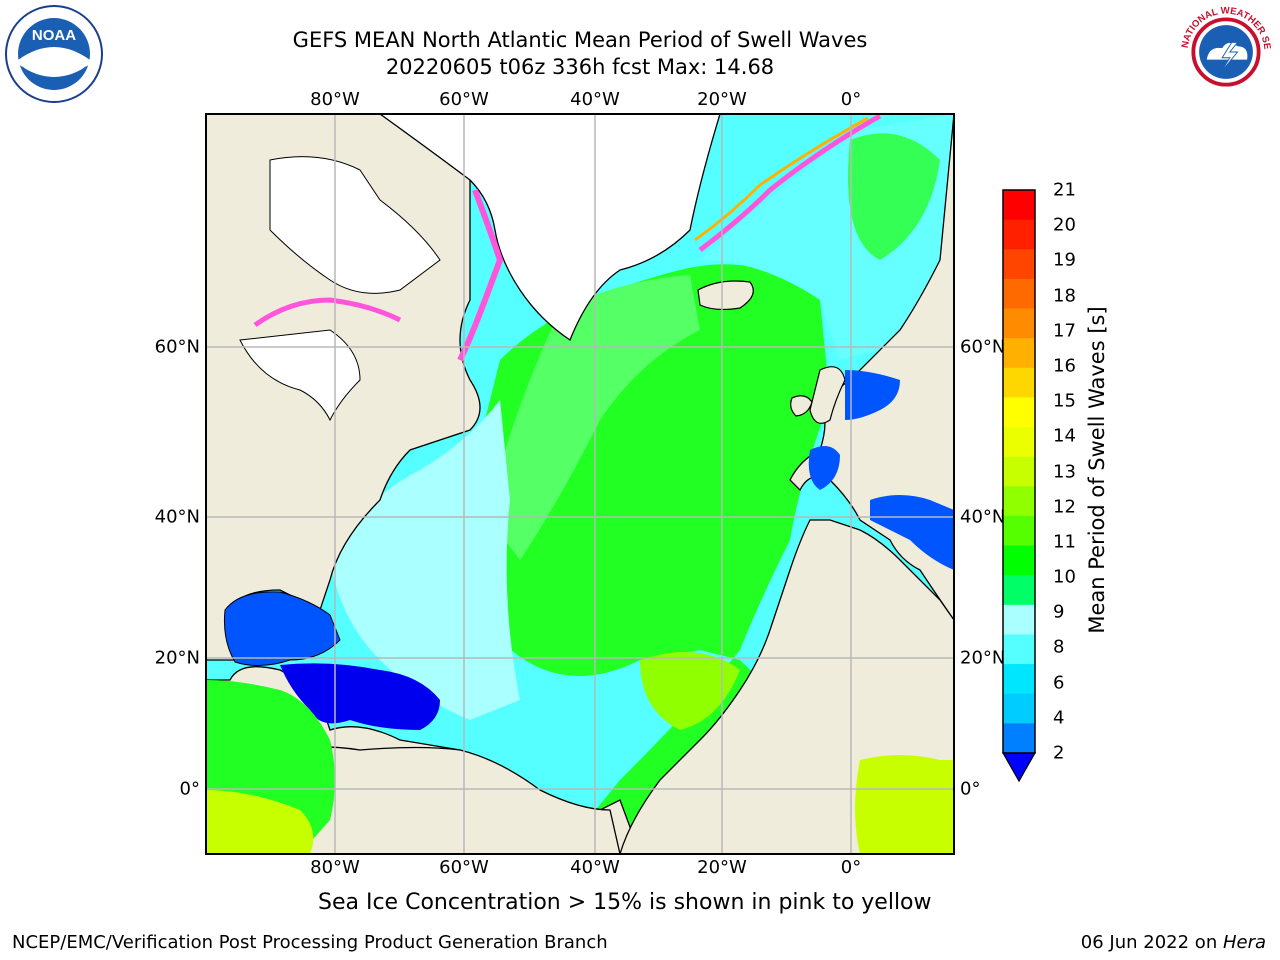 The height and width of the screenshot is (960, 1280). What do you see at coordinates (1064, 471) in the screenshot?
I see `colorbar-tick-label: 13` at bounding box center [1064, 471].